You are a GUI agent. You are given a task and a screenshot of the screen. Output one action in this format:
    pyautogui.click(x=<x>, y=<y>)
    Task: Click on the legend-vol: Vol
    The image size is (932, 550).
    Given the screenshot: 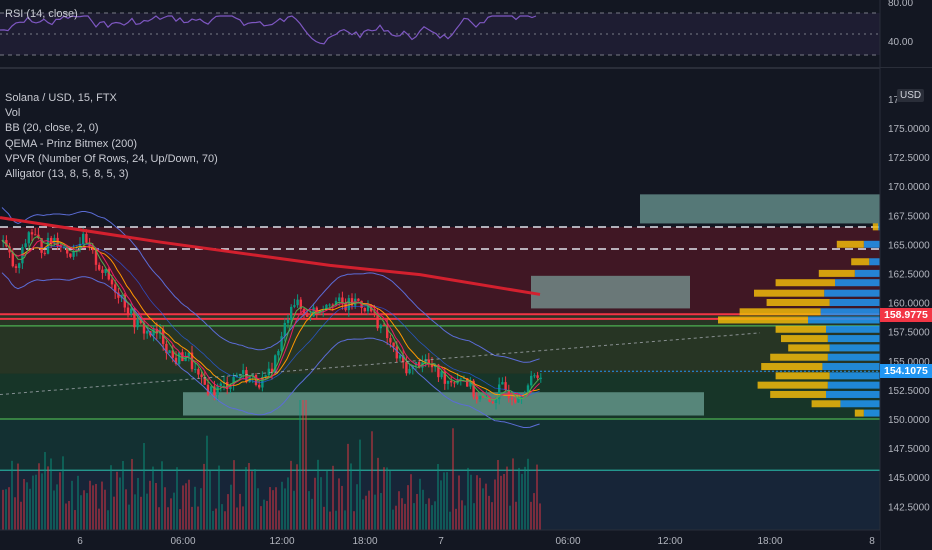 What is the action you would take?
    pyautogui.click(x=13, y=113)
    